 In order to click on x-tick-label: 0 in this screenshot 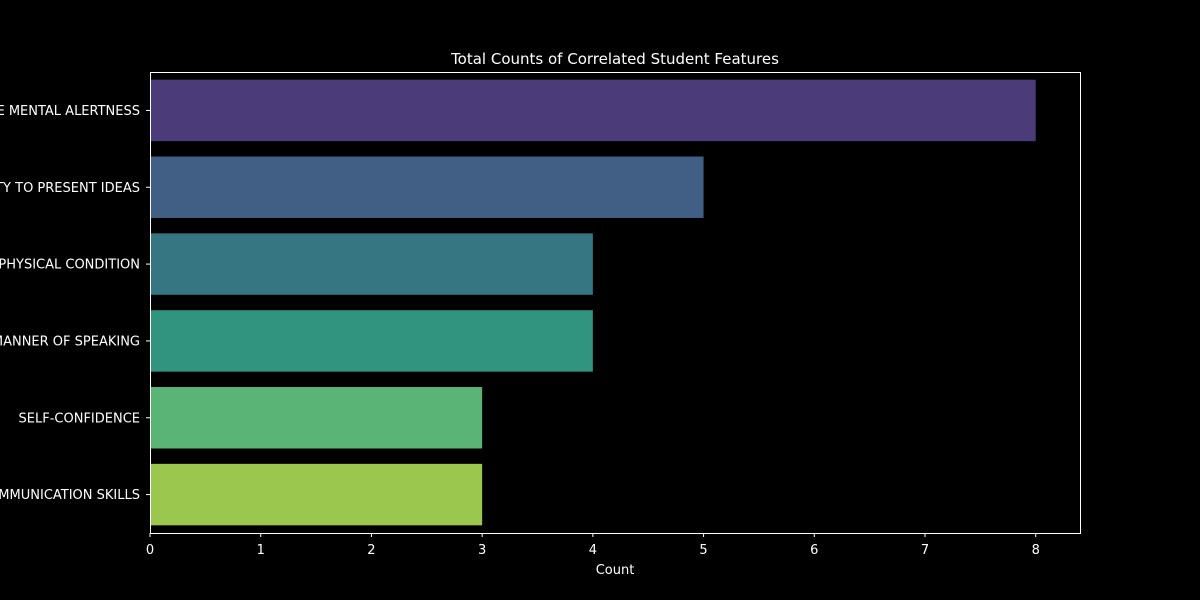, I will do `click(150, 550)`.